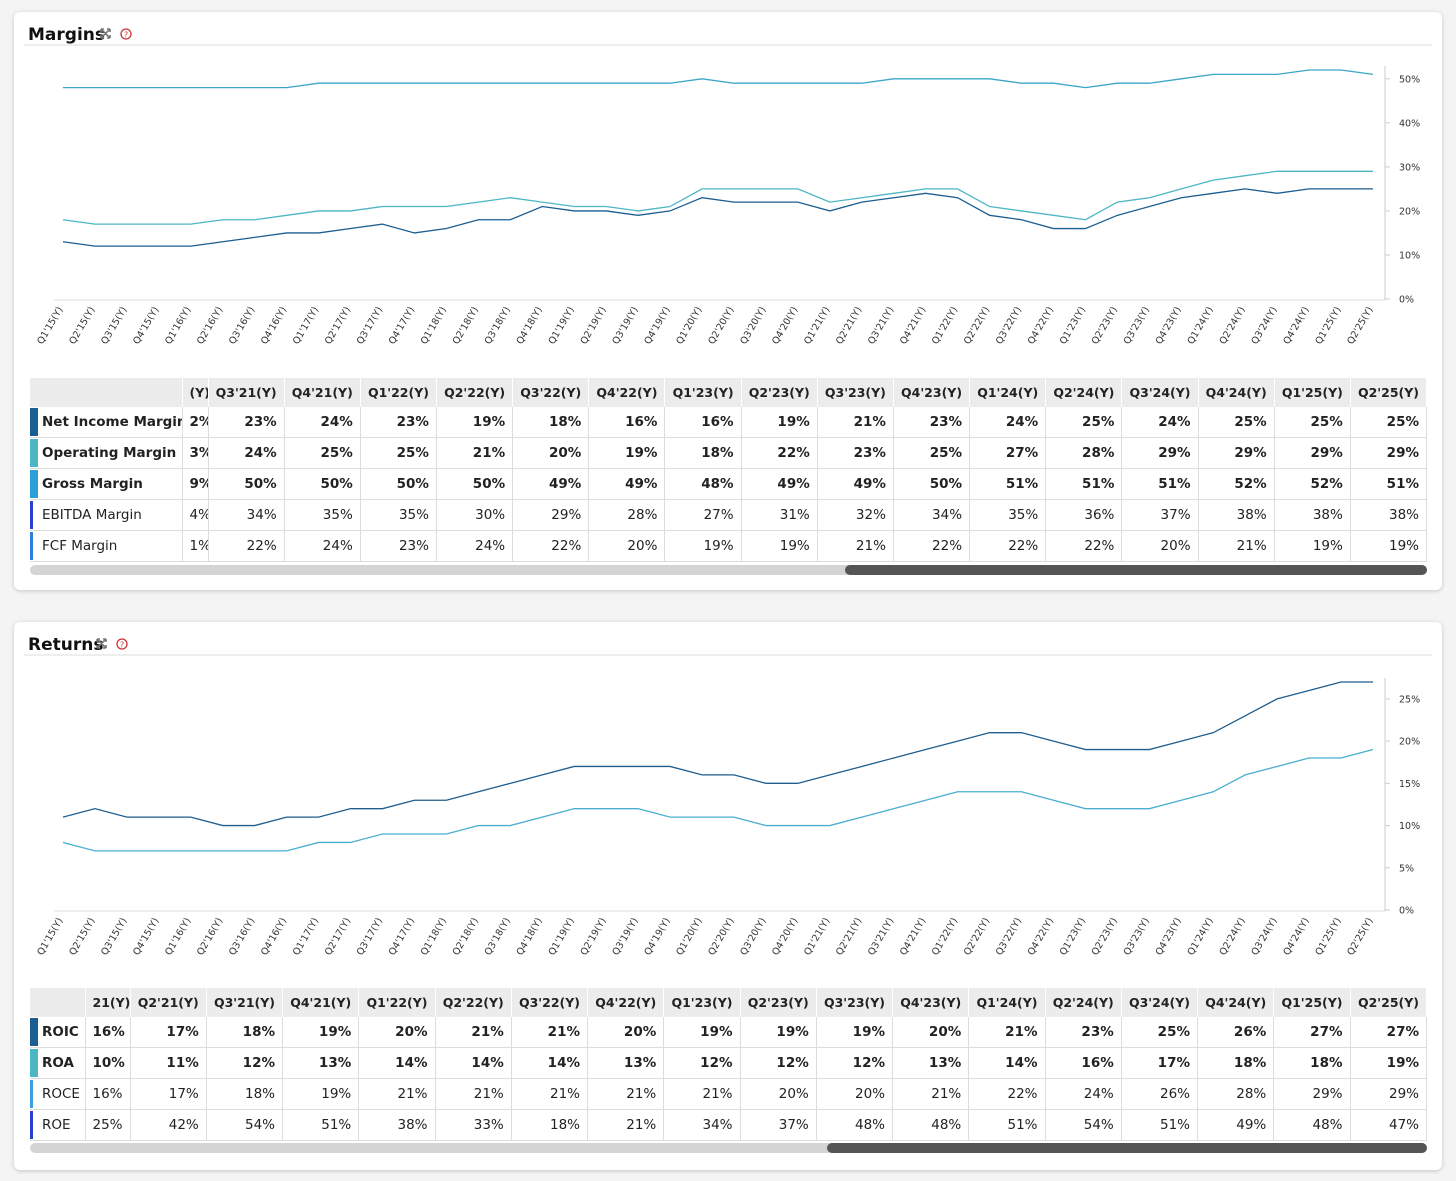 Image resolution: width=1456 pixels, height=1181 pixels. Describe the element at coordinates (1312, 484) in the screenshot. I see `value-cell: 52%` at that location.